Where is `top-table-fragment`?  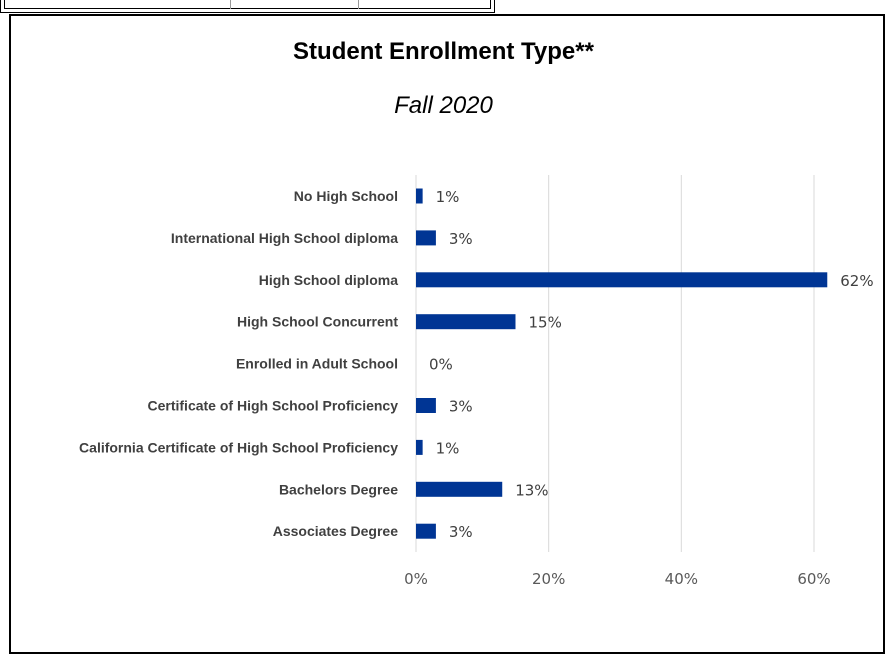 top-table-fragment is located at coordinates (247, 7).